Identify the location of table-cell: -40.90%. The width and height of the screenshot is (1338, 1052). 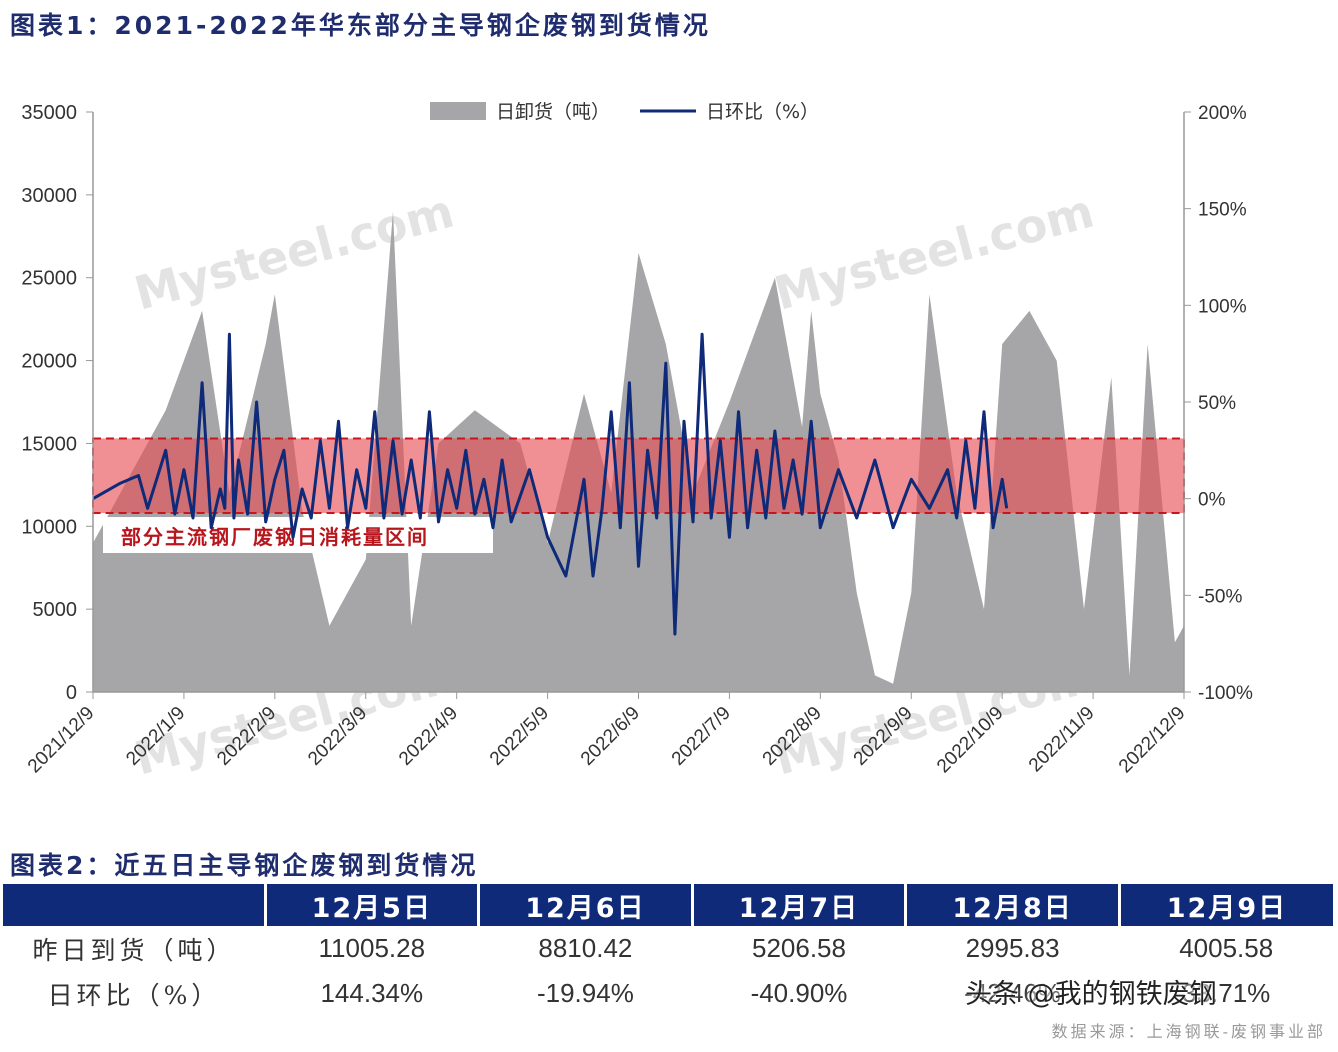
(799, 993).